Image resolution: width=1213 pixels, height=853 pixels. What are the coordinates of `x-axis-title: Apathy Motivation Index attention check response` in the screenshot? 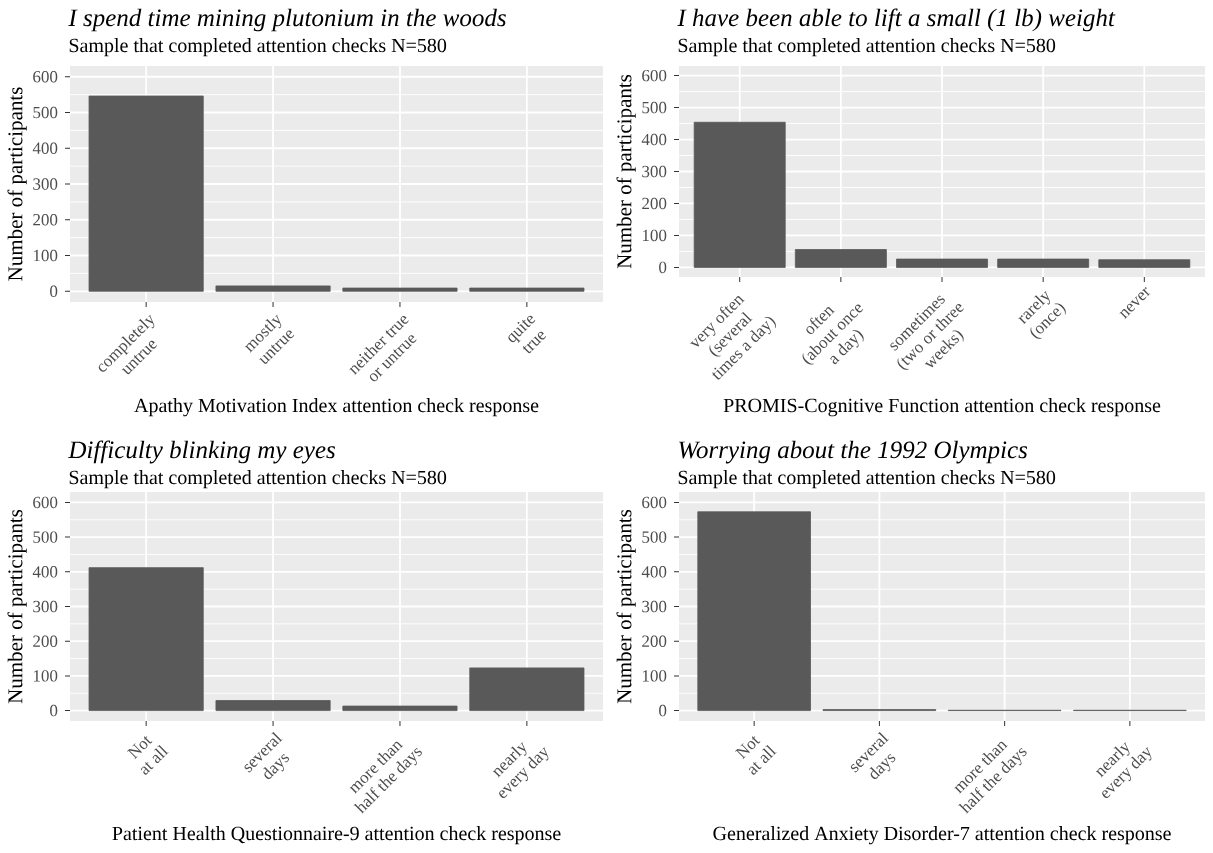 It's located at (336, 407).